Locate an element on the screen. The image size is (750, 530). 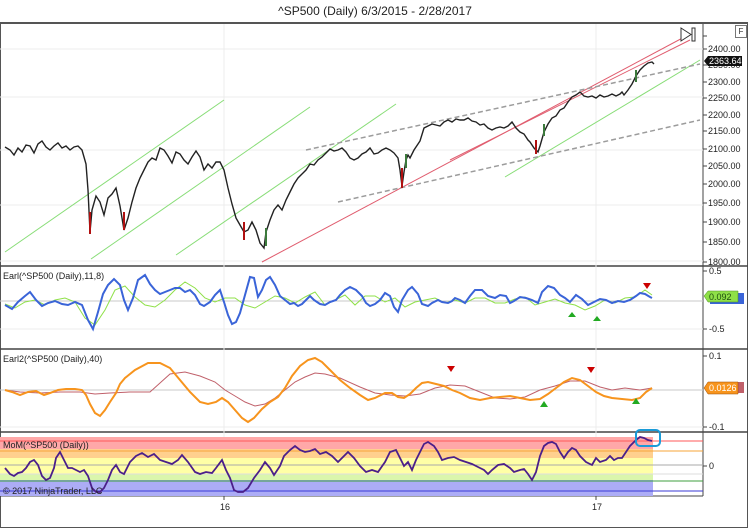
svg-text: 1950.00 is located at coordinates (724, 203).